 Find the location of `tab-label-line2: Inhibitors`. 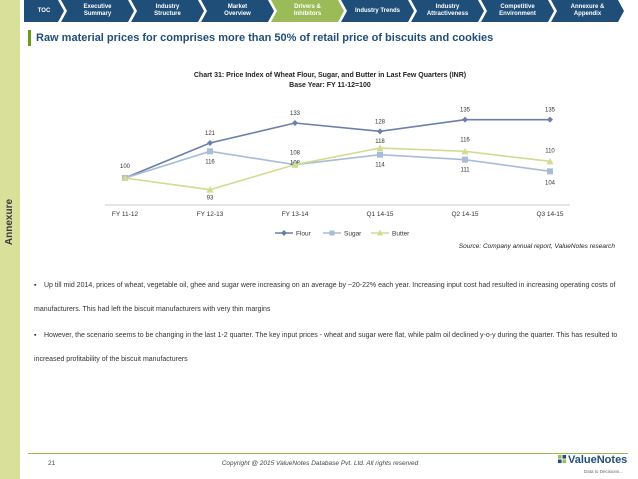

tab-label-line2: Inhibitors is located at coordinates (307, 14).